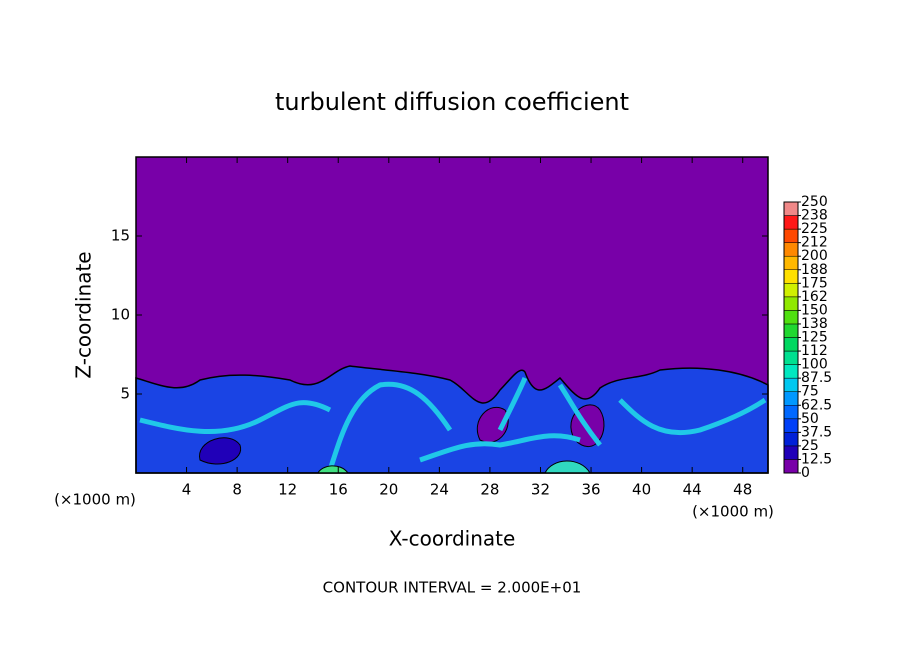 The width and height of the screenshot is (904, 654). What do you see at coordinates (816, 405) in the screenshot?
I see `colorbar-label: 62.5` at bounding box center [816, 405].